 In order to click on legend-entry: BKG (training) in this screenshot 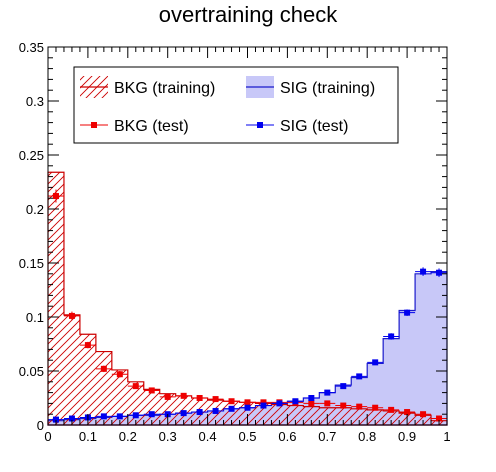, I will do `click(147, 87)`.